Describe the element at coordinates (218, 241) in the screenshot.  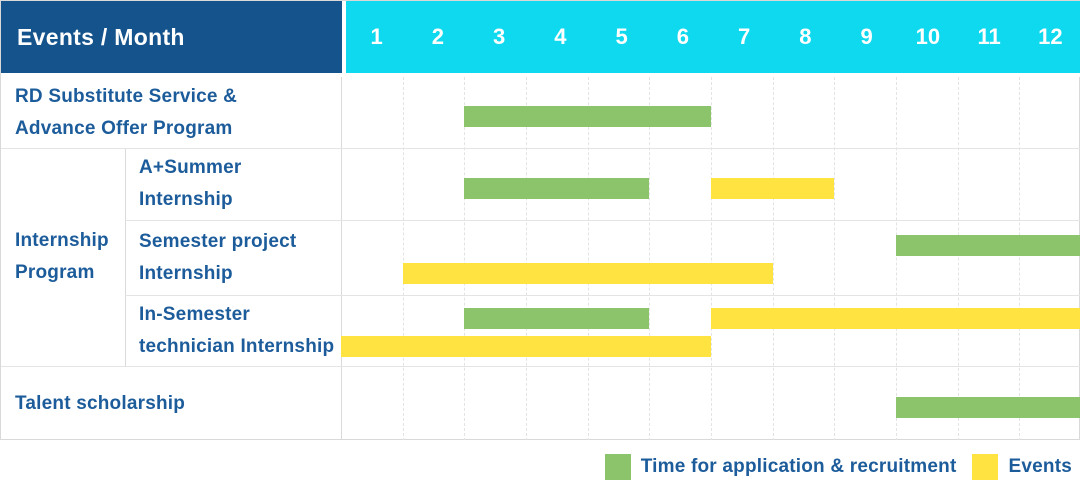
I see `row-label-line: Semester project` at that location.